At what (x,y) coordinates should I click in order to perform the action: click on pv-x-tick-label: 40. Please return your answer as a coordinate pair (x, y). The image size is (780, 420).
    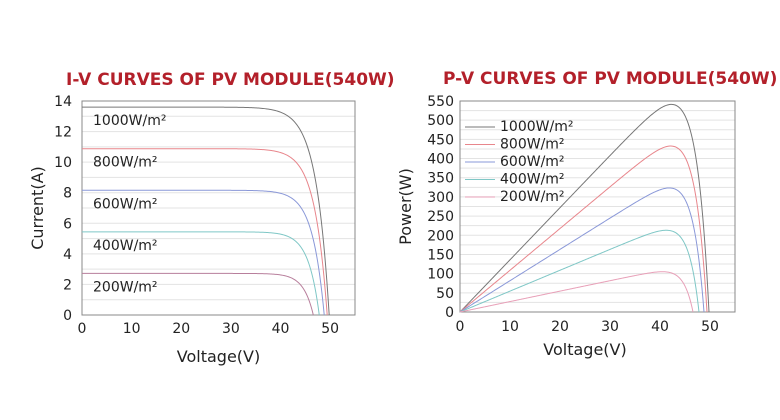
    Looking at the image, I should click on (660, 327).